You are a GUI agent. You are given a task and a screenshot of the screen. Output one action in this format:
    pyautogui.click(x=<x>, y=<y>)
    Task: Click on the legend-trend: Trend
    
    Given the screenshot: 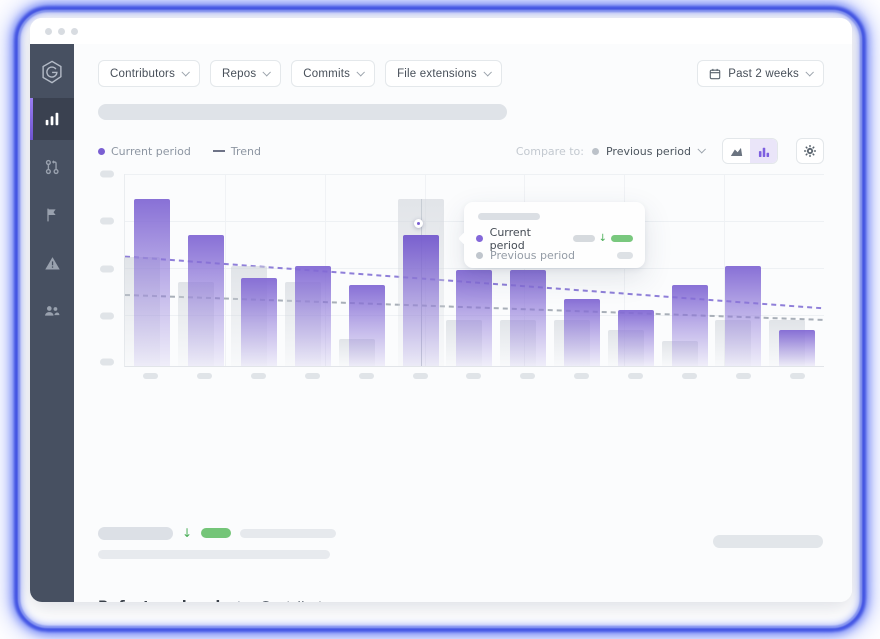 What is the action you would take?
    pyautogui.click(x=236, y=151)
    